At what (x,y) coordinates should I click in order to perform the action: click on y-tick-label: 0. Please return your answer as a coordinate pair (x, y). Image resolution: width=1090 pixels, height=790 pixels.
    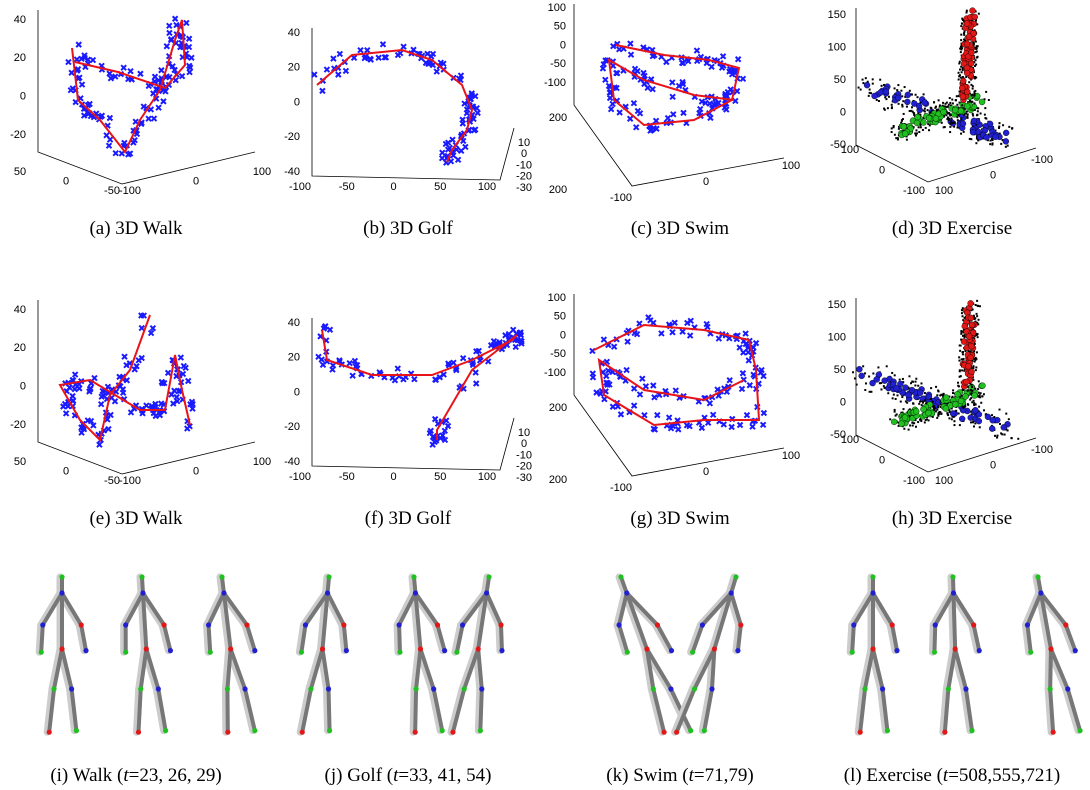
    Looking at the image, I should click on (524, 154).